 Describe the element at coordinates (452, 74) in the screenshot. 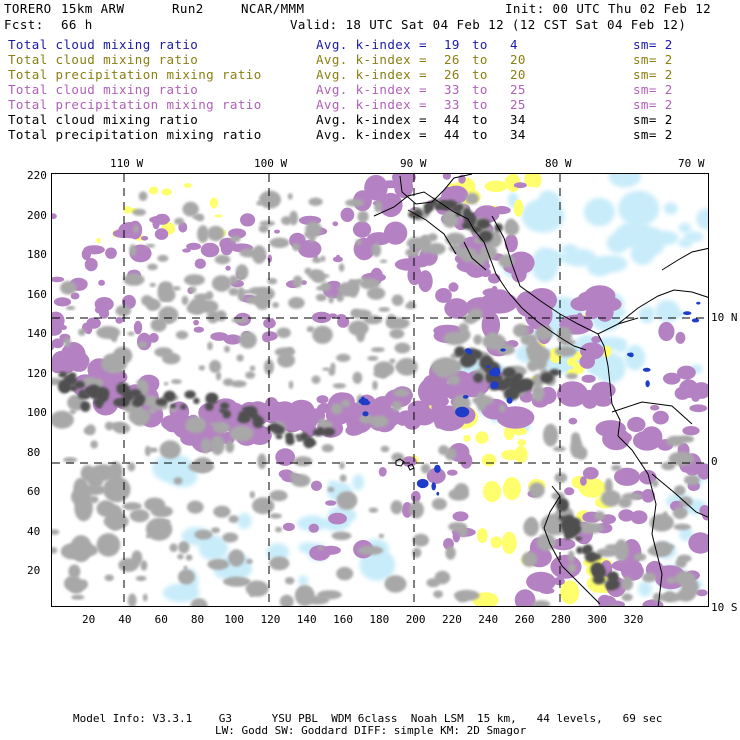

I see `legend-from-value: 26` at that location.